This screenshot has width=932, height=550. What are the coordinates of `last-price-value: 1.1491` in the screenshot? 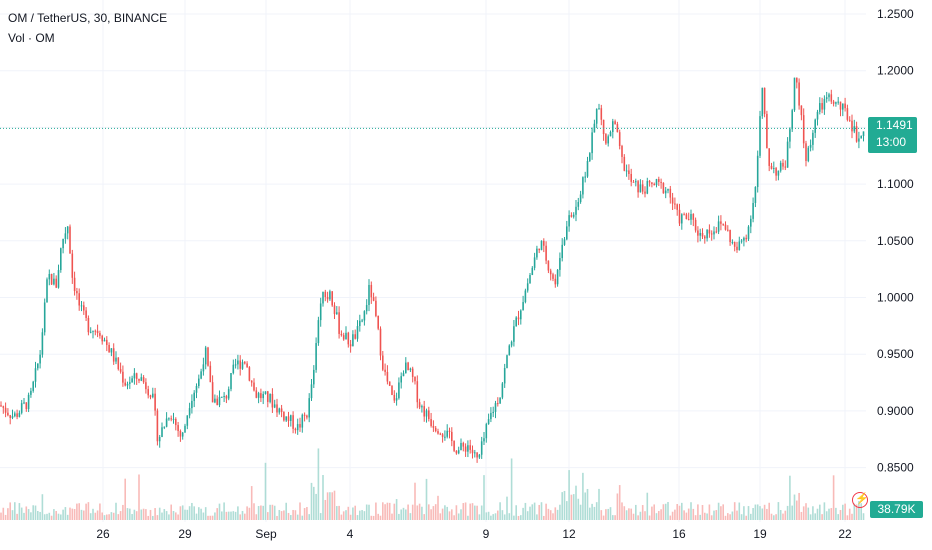 It's located at (894, 125).